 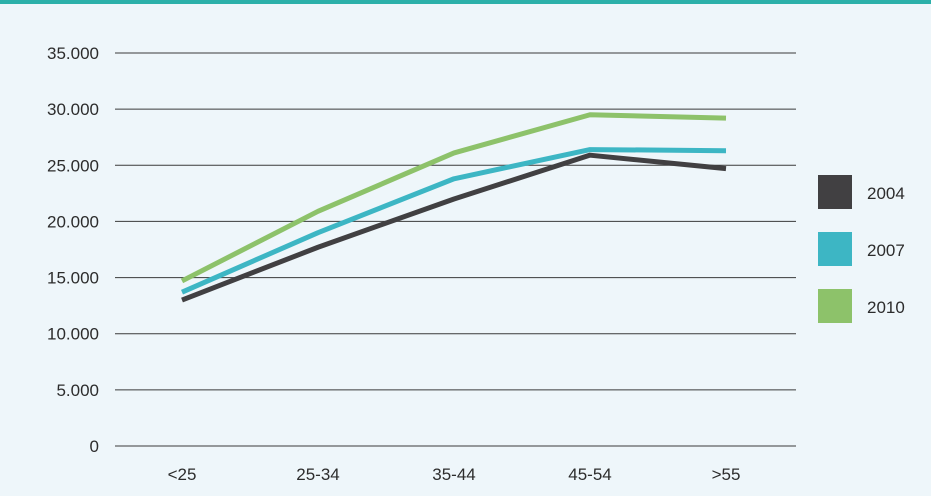 I want to click on legend-swatch-2004, so click(x=835, y=192).